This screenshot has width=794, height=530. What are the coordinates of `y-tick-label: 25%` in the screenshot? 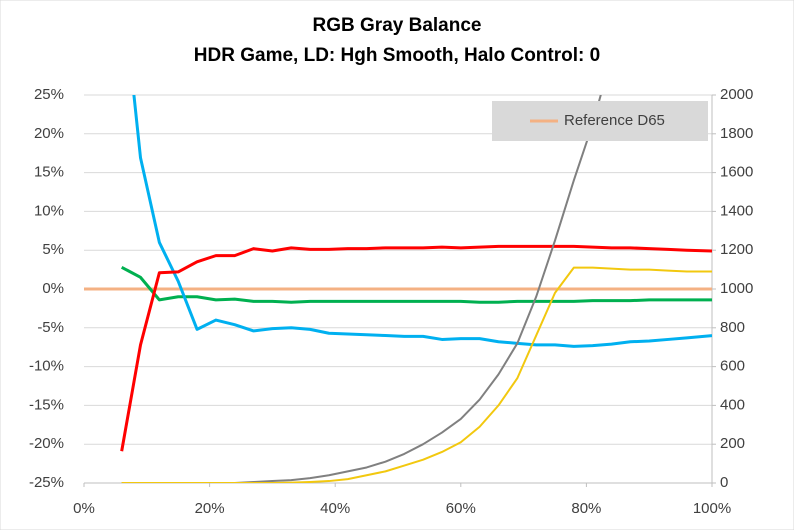 It's located at (49, 94).